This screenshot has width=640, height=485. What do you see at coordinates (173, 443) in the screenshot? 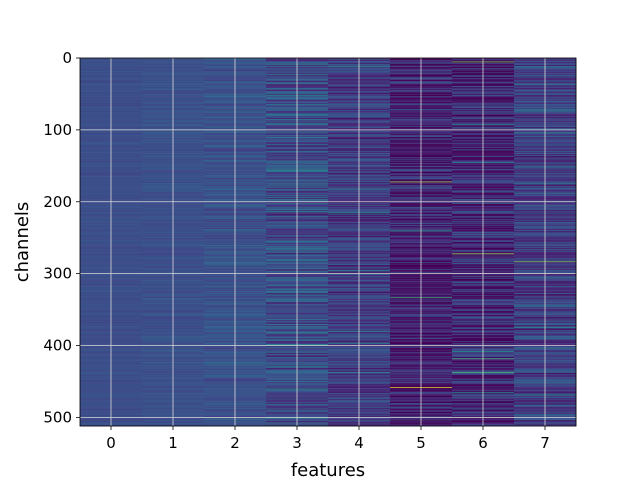
I see `x-tick-label: 1` at bounding box center [173, 443].